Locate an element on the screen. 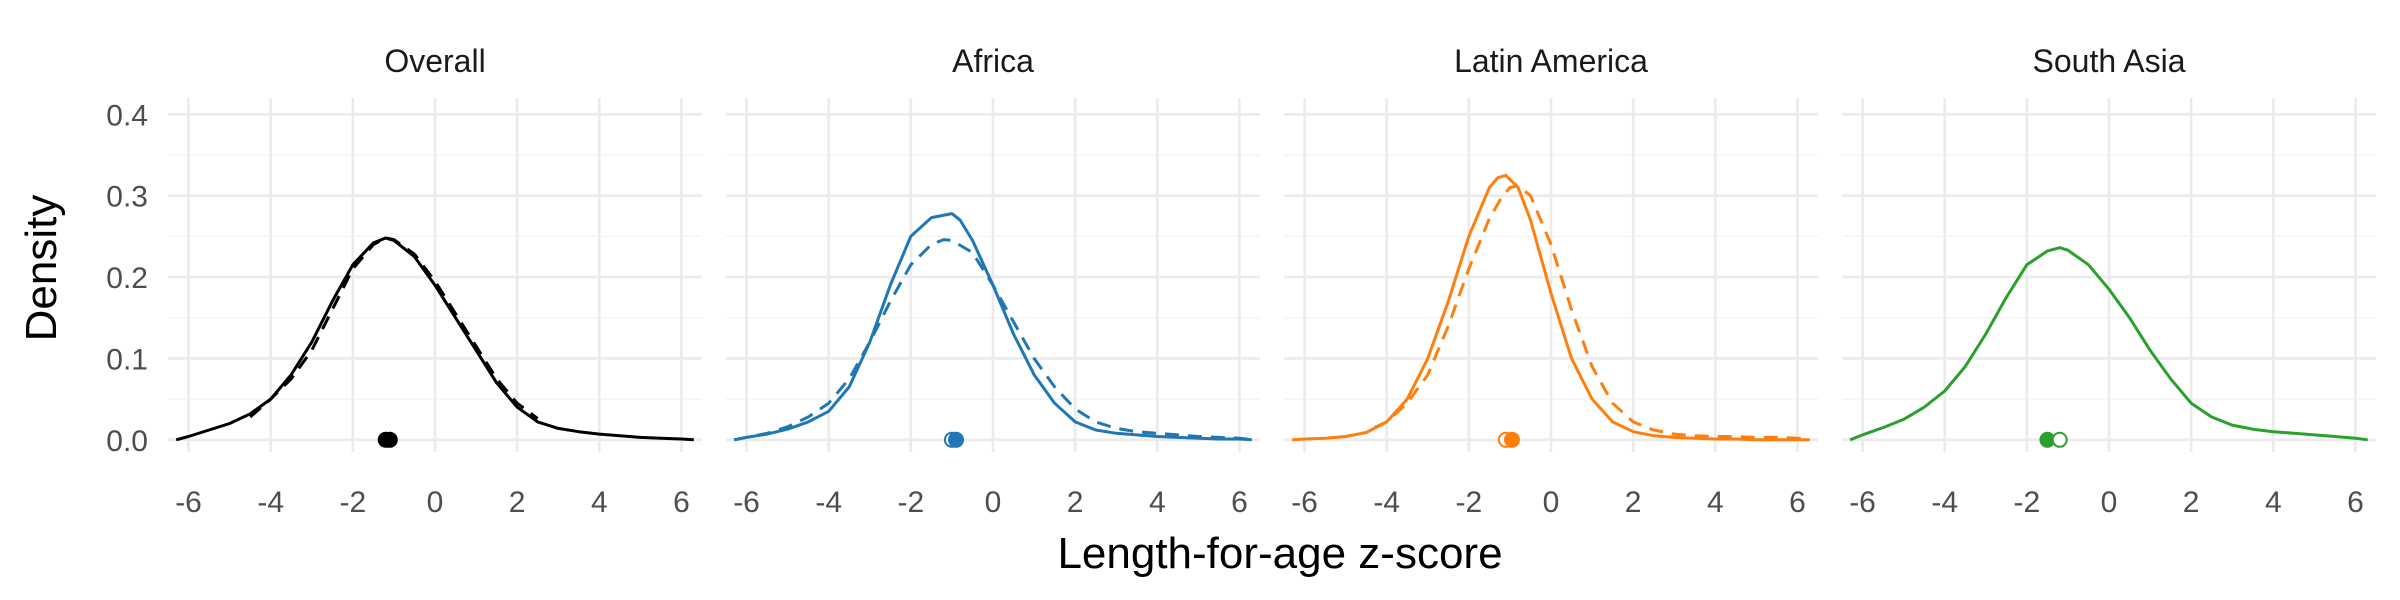 The image size is (2400, 600). panel-title: Overall is located at coordinates (434, 61).